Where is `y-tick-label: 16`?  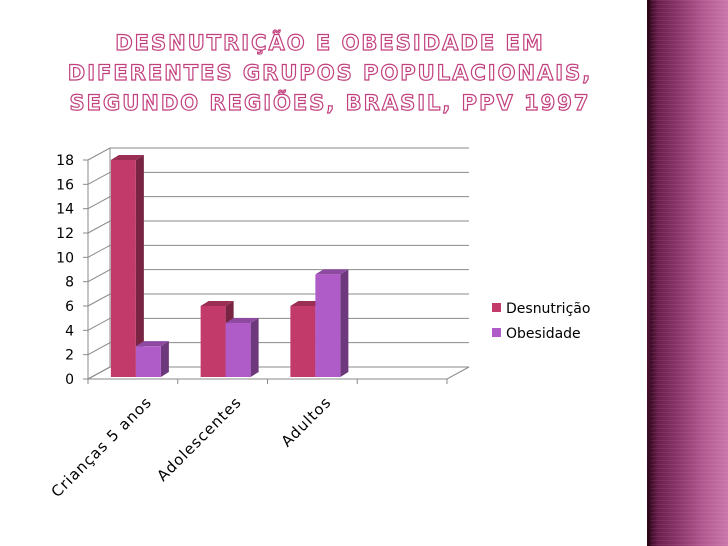
y-tick-label: 16 is located at coordinates (65, 185).